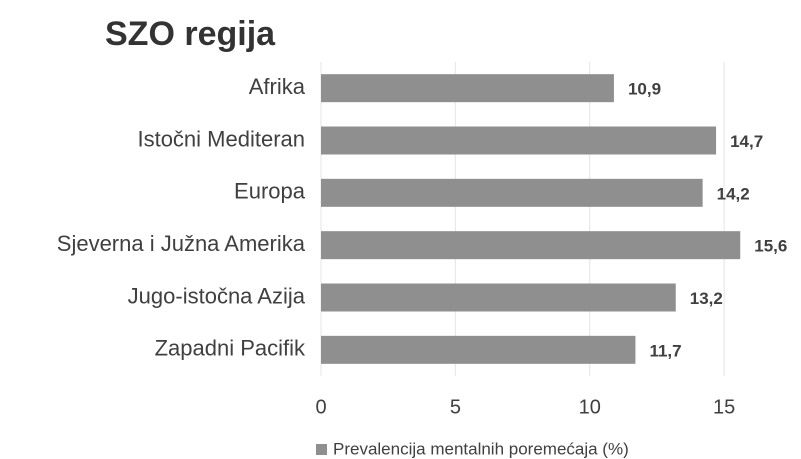  What do you see at coordinates (746, 141) in the screenshot?
I see `value-label: 14,7` at bounding box center [746, 141].